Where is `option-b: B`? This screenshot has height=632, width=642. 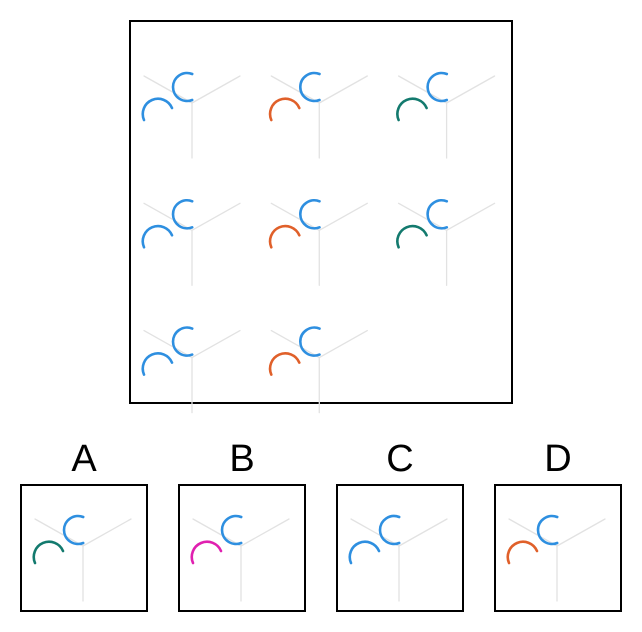 option-b: B is located at coordinates (242, 525).